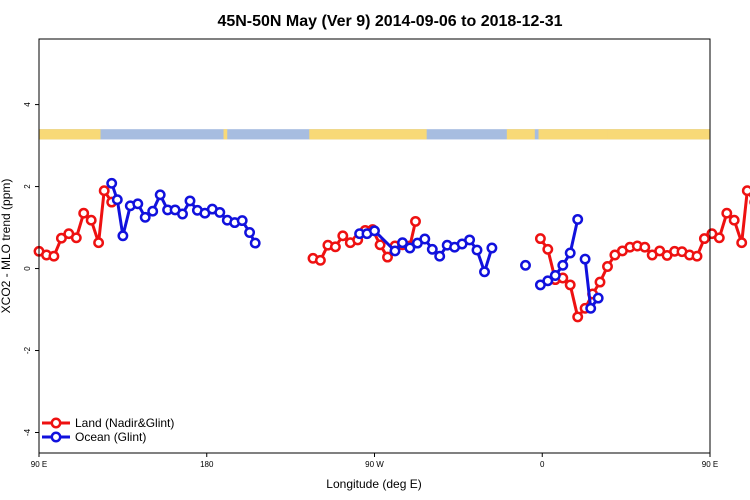 The height and width of the screenshot is (500, 750). I want to click on x-tick-label-2: 90 W, so click(374, 464).